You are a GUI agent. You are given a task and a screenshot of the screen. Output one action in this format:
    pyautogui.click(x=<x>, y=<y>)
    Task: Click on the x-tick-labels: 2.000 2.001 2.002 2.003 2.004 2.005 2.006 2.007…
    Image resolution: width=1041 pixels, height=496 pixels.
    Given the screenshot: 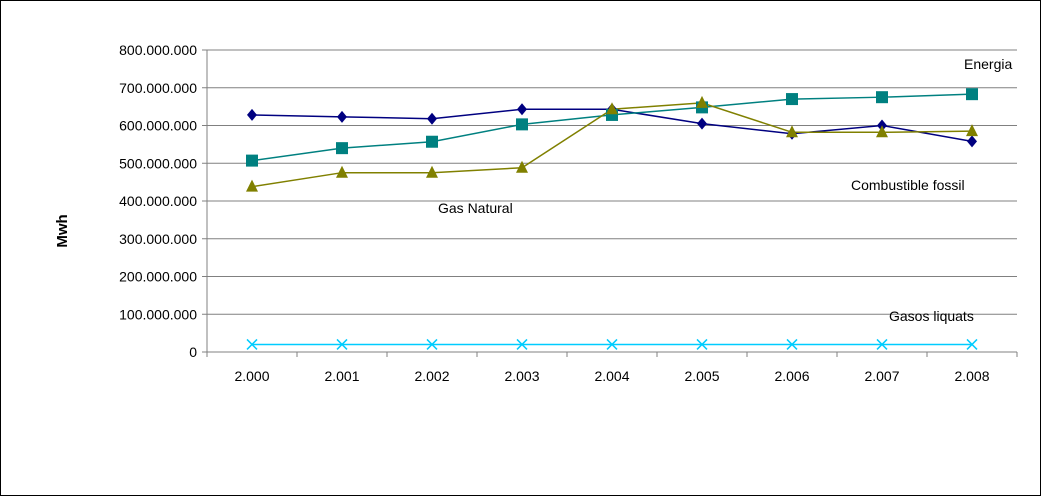 What is the action you would take?
    pyautogui.click(x=611, y=376)
    